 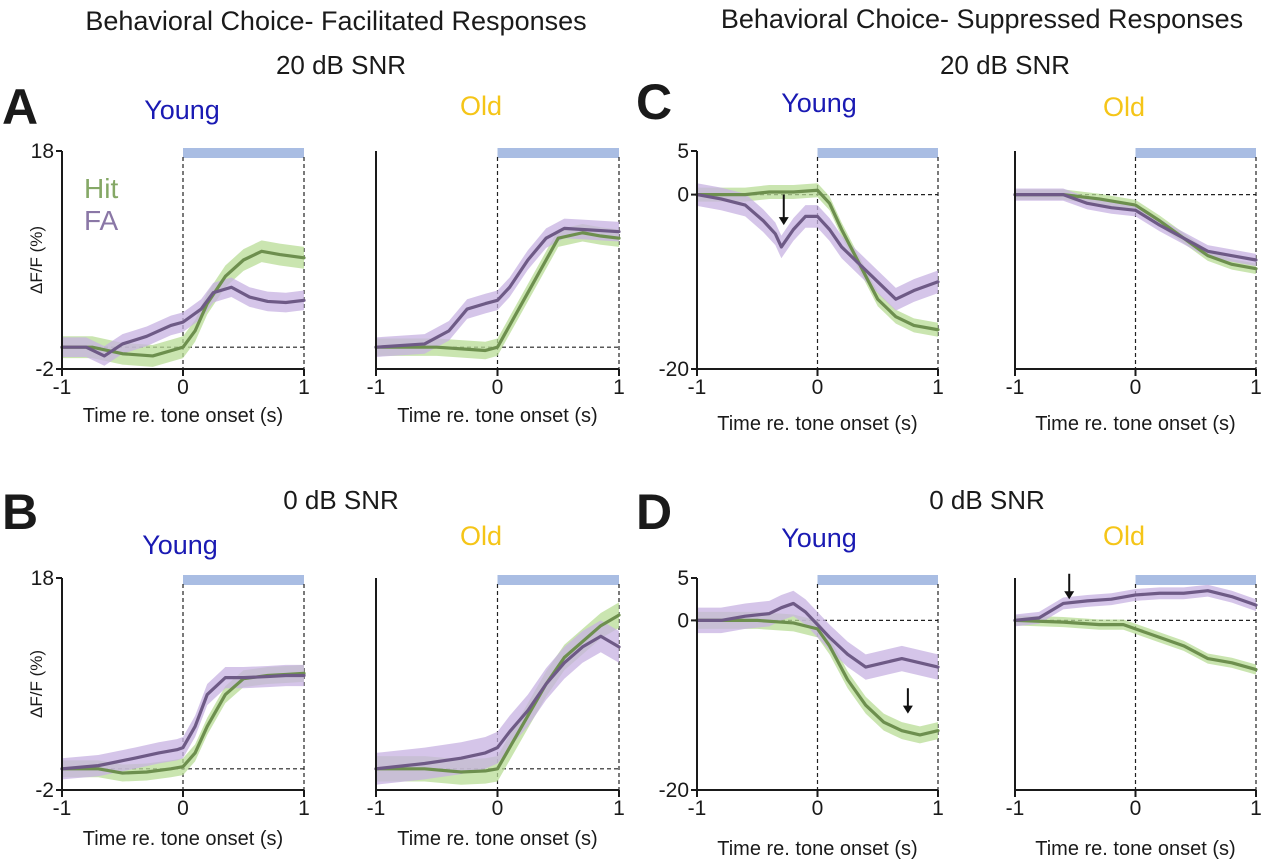 I want to click on legend-fa: FA, so click(x=101, y=220).